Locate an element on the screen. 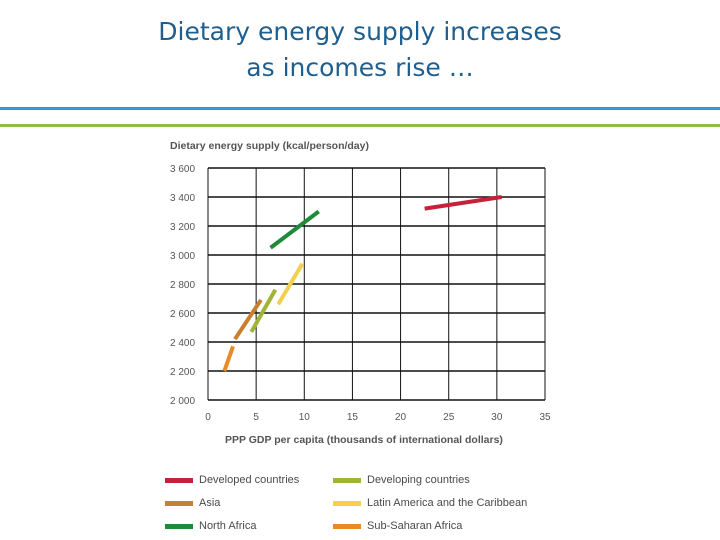 This screenshot has height=540, width=720. y-tick-label: 3 600 is located at coordinates (182, 169).